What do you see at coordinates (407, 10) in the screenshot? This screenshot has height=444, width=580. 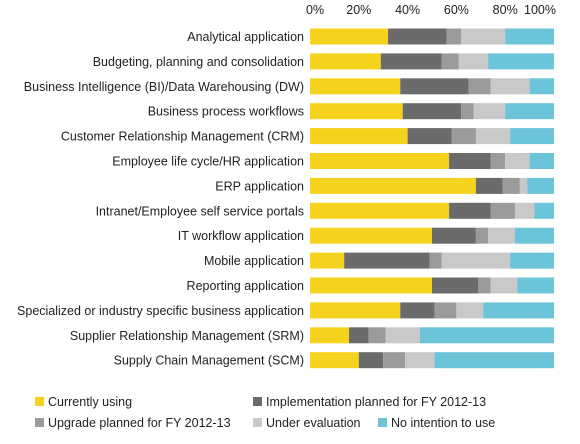 I see `x-tick-label: 40%` at bounding box center [407, 10].